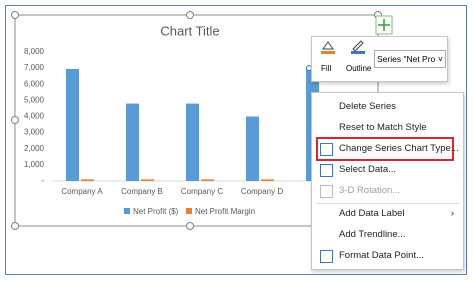 The width and height of the screenshot is (474, 281). What do you see at coordinates (142, 191) in the screenshot?
I see `x-tick-label: Company B` at bounding box center [142, 191].